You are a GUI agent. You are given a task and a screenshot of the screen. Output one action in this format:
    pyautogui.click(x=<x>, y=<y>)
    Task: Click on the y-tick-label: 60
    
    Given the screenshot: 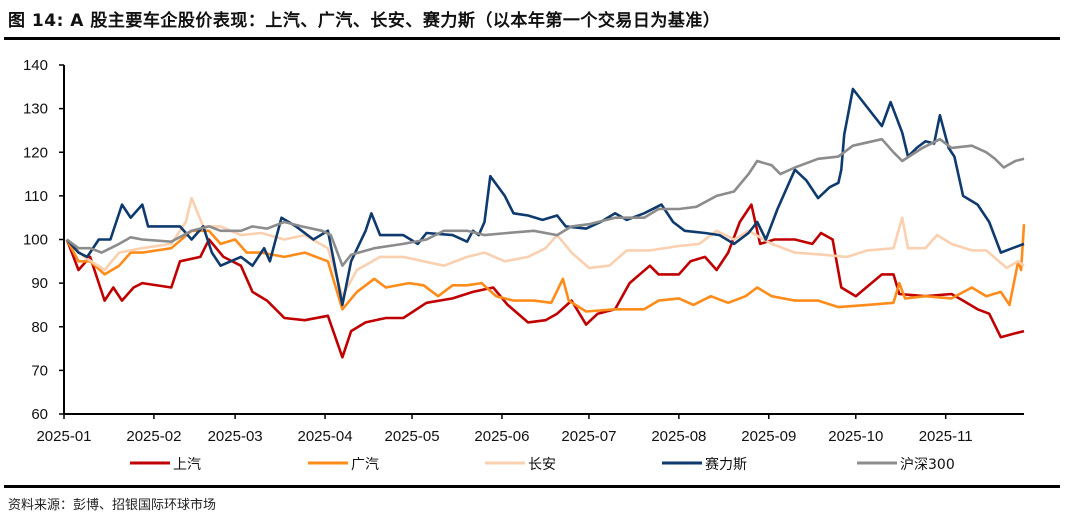 What is the action you would take?
    pyautogui.click(x=39, y=414)
    